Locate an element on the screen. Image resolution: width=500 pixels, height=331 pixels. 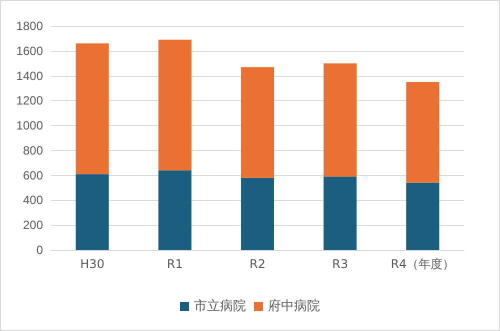
y-tick-label: 200 is located at coordinates (33, 225).